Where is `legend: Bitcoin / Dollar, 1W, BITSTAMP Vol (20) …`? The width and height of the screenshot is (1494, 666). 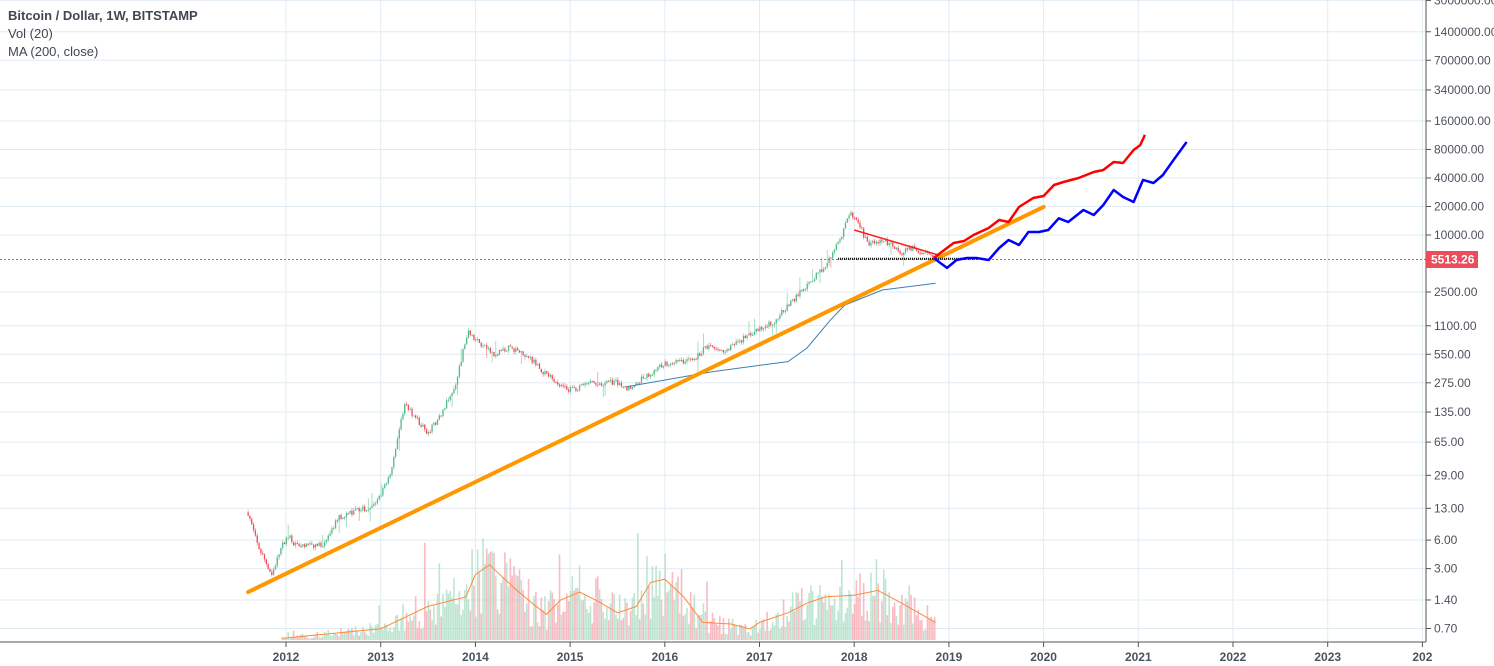
legend: Bitcoin / Dollar, 1W, BITSTAMP Vol (20) … is located at coordinates (103, 34).